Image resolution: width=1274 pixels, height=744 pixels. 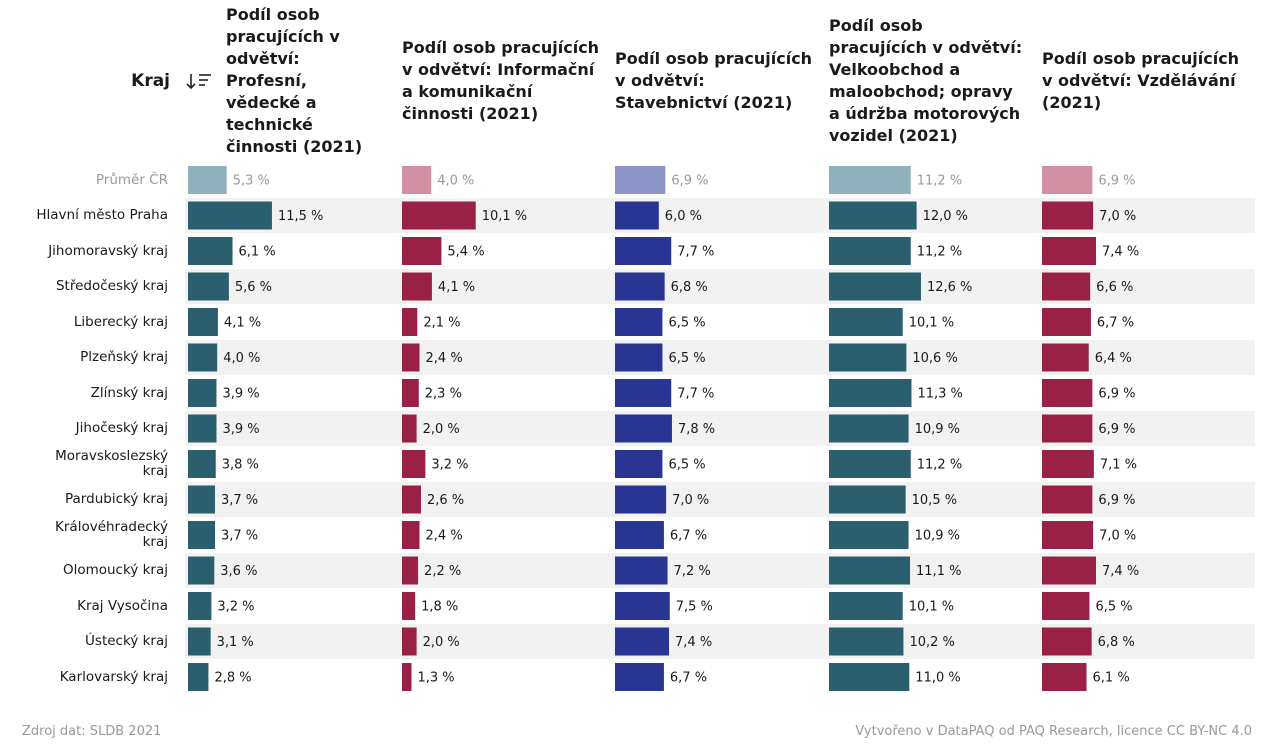 I want to click on category-label: Karlovarský kraj, so click(x=89, y=677).